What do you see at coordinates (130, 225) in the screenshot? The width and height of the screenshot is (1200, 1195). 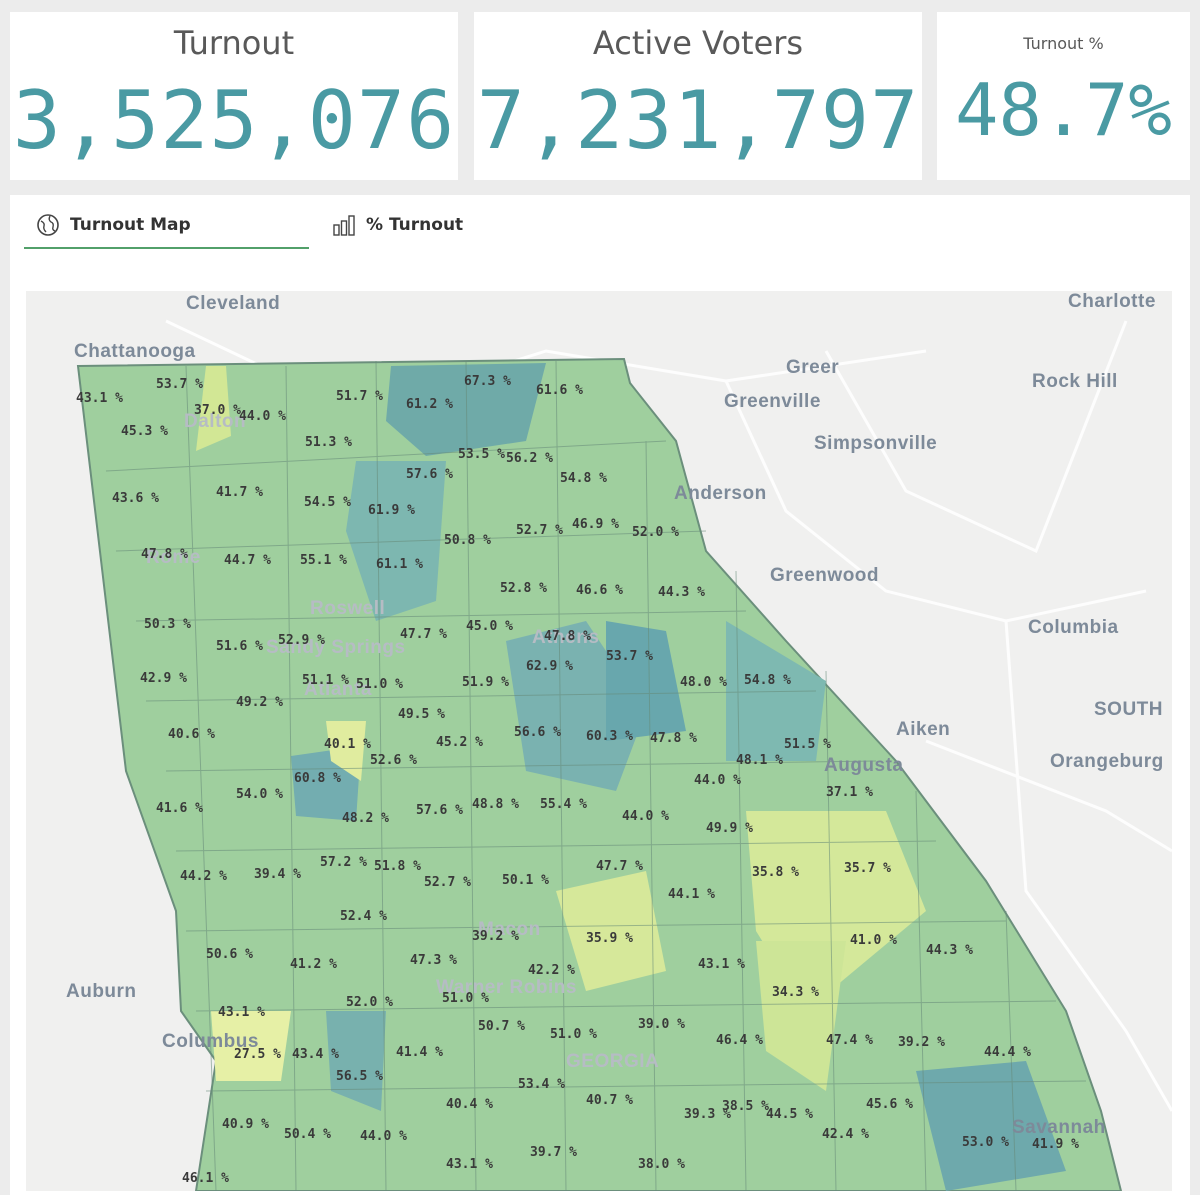 I see `tab-turnout-map-label: Turnout Map` at bounding box center [130, 225].